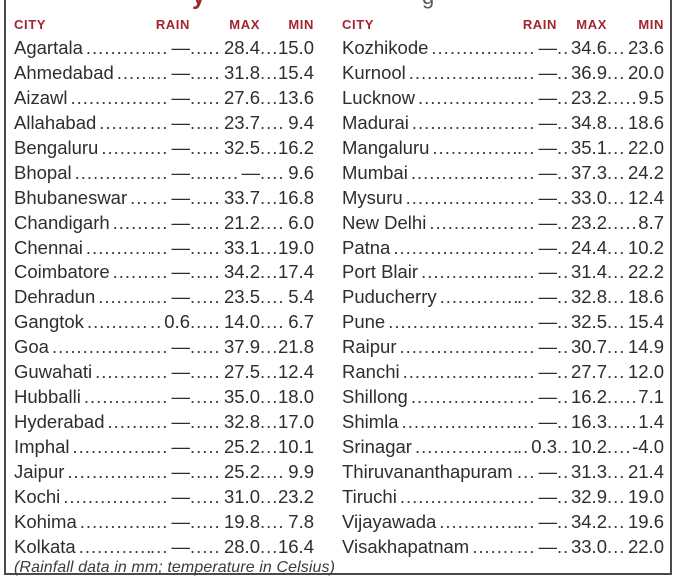 Image resolution: width=681 pixels, height=577 pixels. I want to click on max-cell: 21.2, so click(225, 223).